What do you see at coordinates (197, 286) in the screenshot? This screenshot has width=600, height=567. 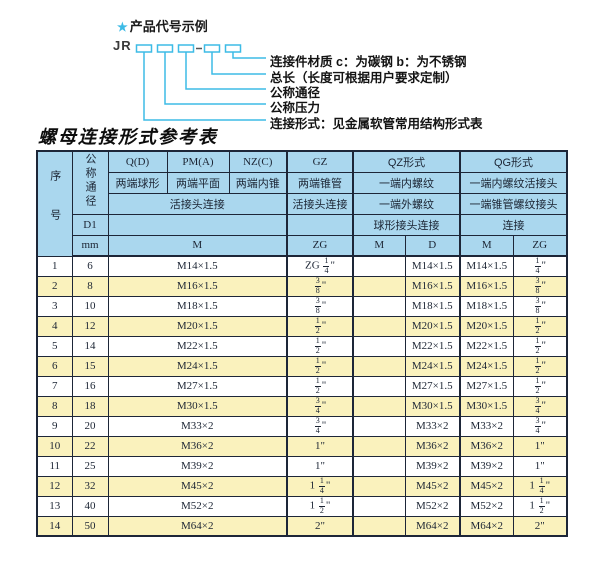 I see `cell-m-thread: M16×1.5` at bounding box center [197, 286].